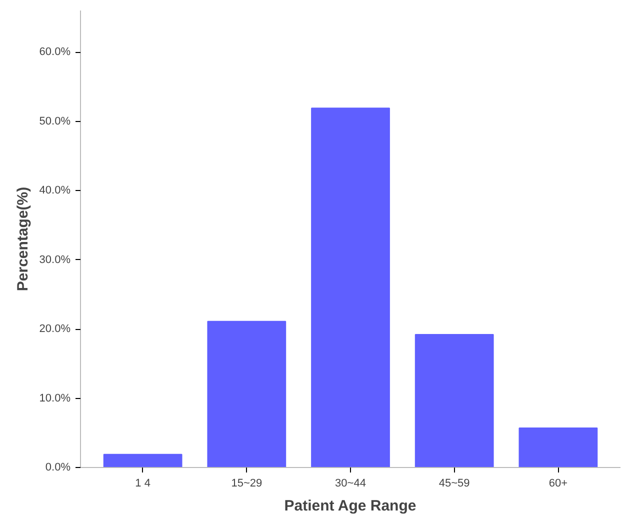 This screenshot has height=517, width=640. I want to click on y-tick-label: 30.0%, so click(55, 260).